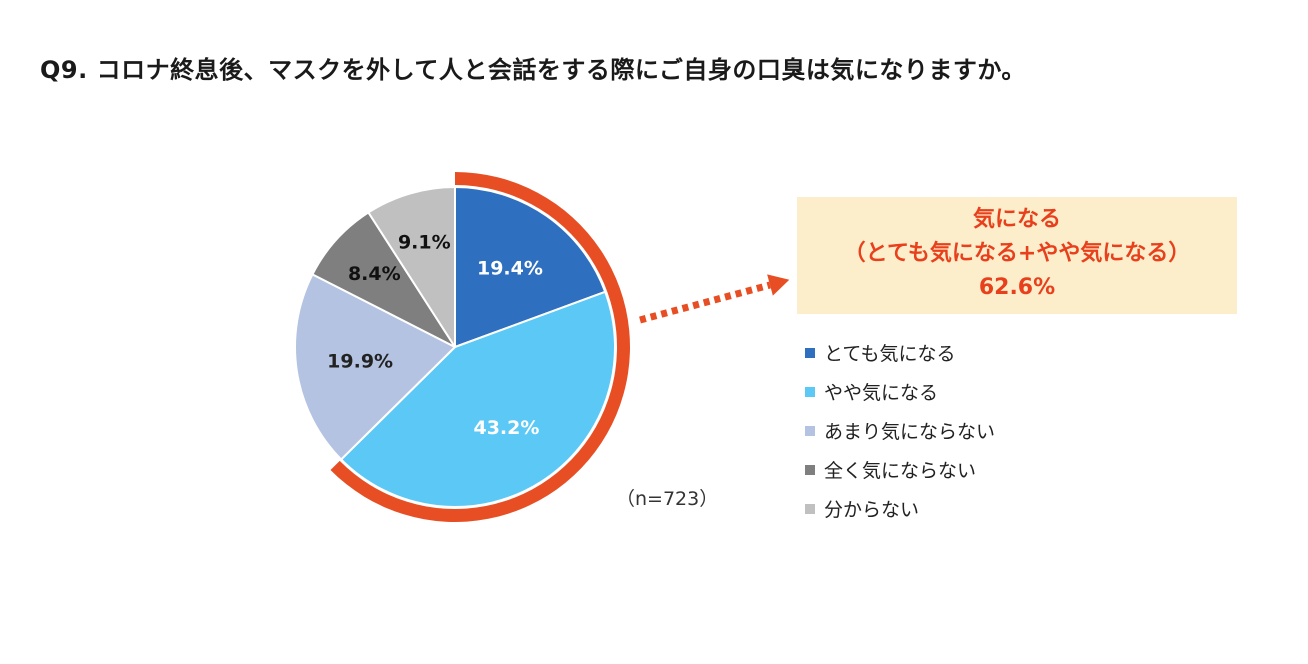  What do you see at coordinates (424, 243) in the screenshot?
I see `slice-value-label: 9.1%` at bounding box center [424, 243].